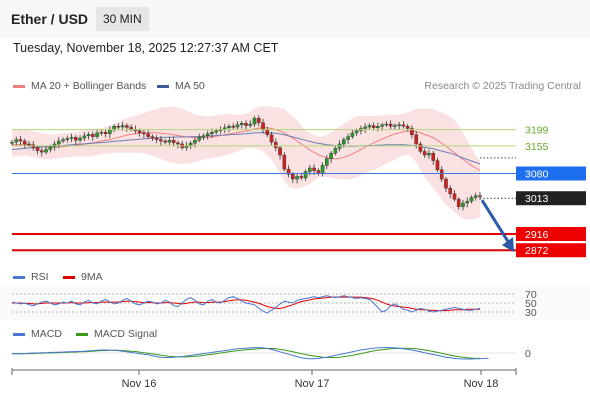 The height and width of the screenshot is (400, 590). Describe the element at coordinates (537, 251) in the screenshot. I see `support-label-5: 2872` at that location.